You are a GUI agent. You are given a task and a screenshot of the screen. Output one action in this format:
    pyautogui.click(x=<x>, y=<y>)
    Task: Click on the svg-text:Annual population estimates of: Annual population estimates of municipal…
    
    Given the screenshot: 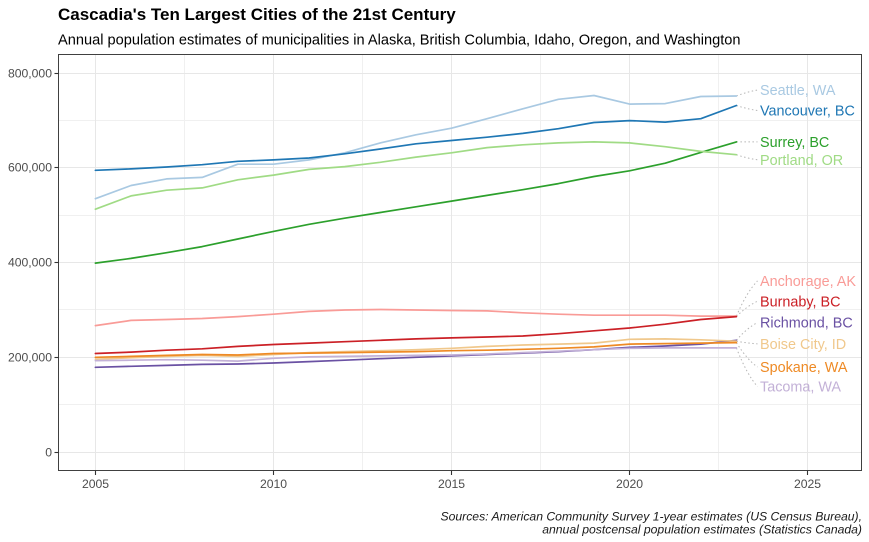 What is the action you would take?
    pyautogui.click(x=399, y=41)
    